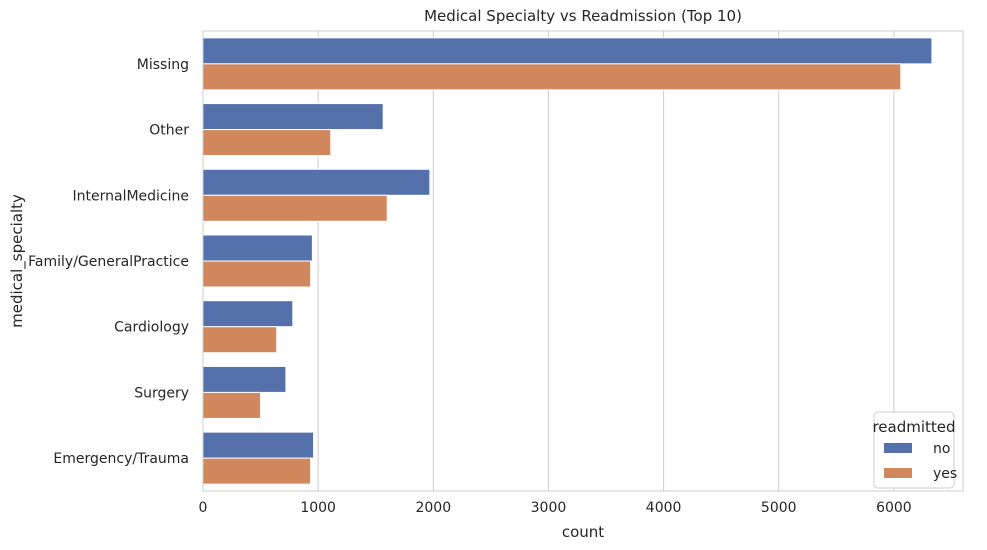  What do you see at coordinates (161, 393) in the screenshot?
I see `y-tick-label: Surgery` at bounding box center [161, 393].